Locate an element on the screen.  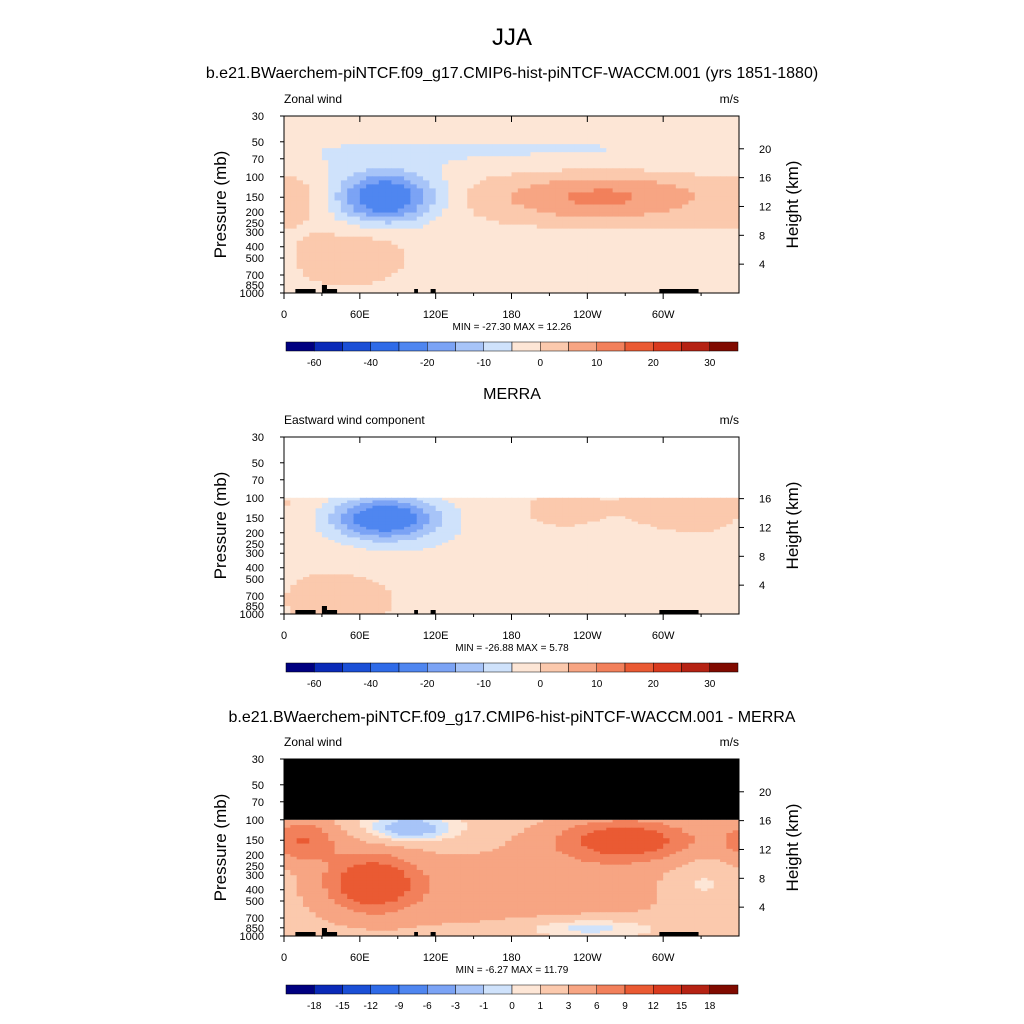
y2-tick-label: 12 is located at coordinates (765, 207).